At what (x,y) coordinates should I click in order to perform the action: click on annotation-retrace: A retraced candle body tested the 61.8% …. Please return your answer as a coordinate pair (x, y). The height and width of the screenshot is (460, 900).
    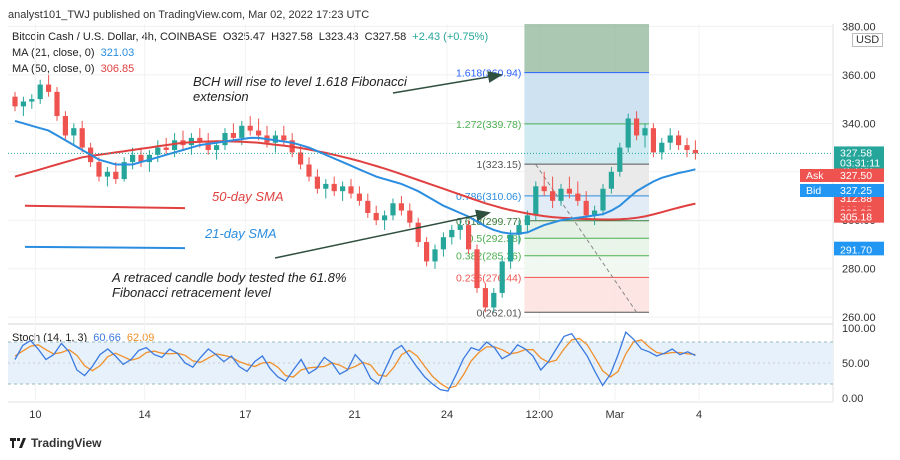
    Looking at the image, I should click on (229, 285).